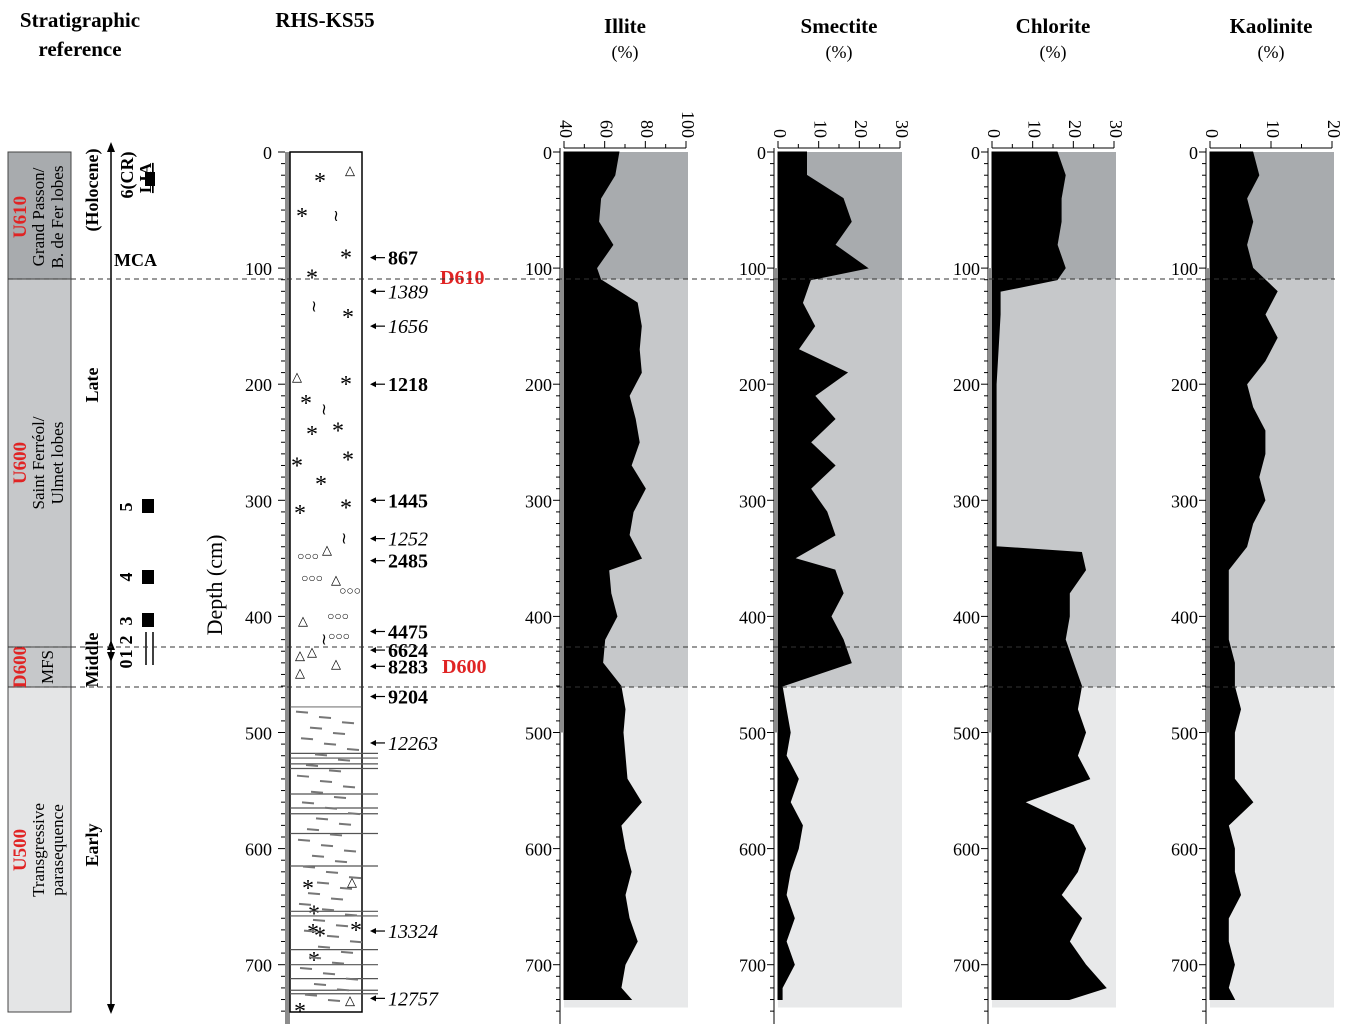 The width and height of the screenshot is (1355, 1024). What do you see at coordinates (839, 52) in the screenshot?
I see `panel-unit-smectite: (%)` at bounding box center [839, 52].